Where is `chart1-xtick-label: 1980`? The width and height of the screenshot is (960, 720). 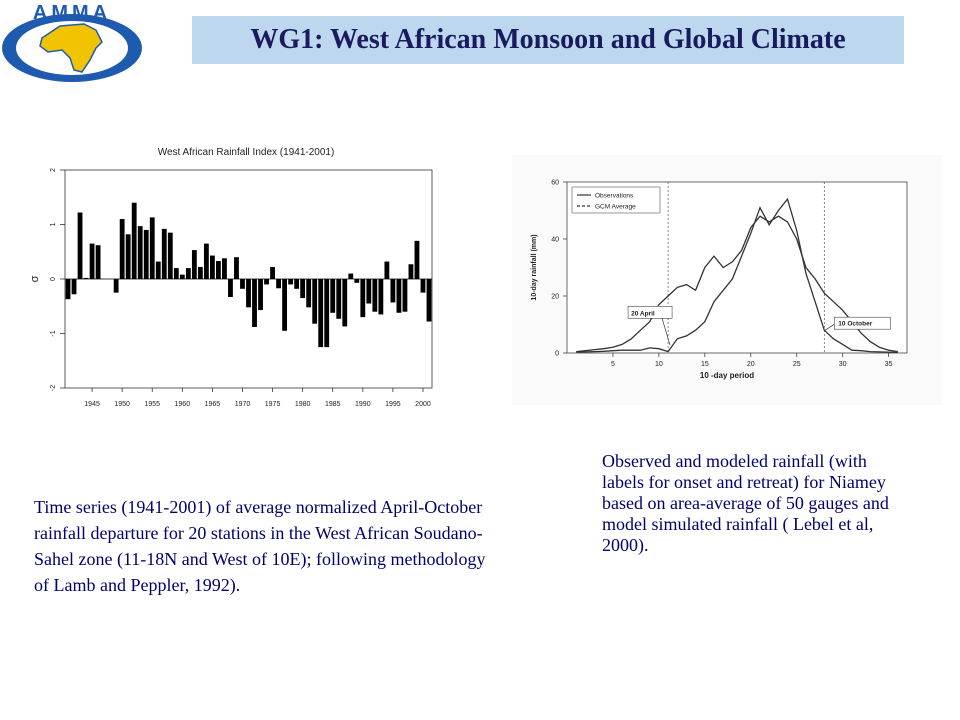
chart1-xtick-label: 1980 is located at coordinates (303, 404).